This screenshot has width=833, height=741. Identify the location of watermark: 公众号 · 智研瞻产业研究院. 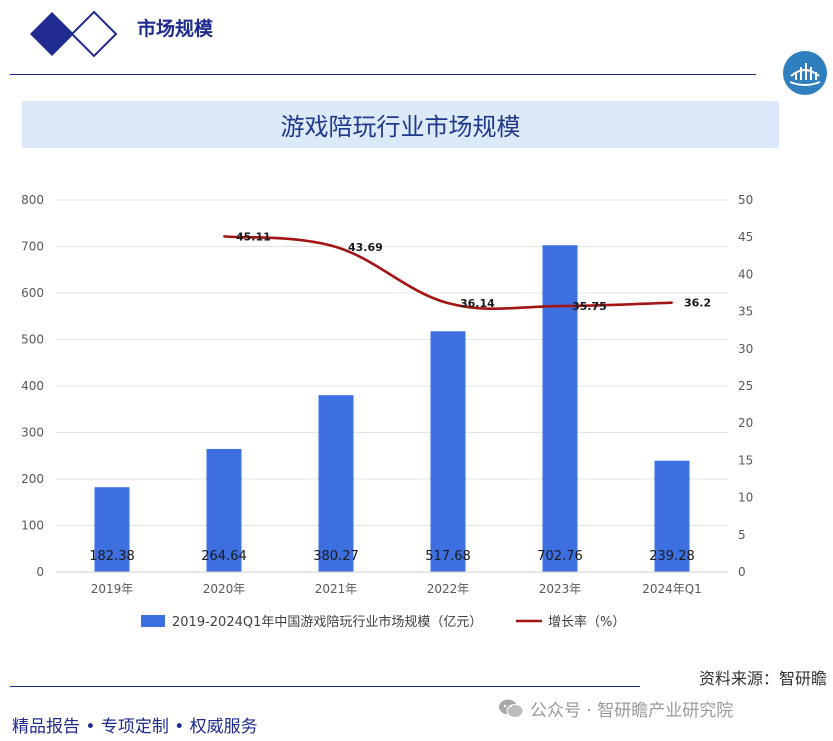
(615, 708).